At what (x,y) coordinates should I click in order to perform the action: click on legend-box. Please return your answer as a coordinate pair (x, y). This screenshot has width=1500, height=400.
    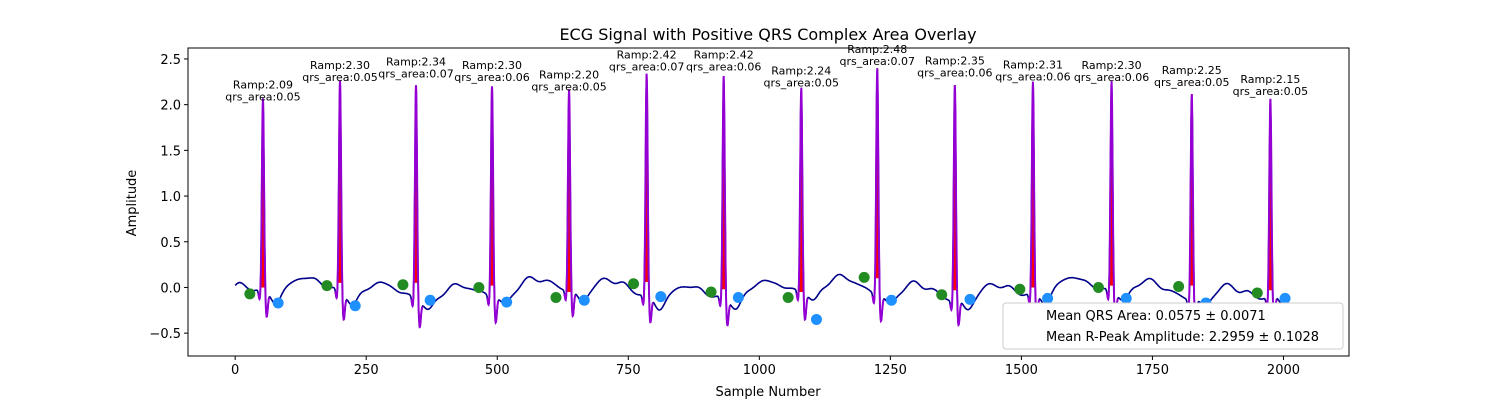
    Looking at the image, I should click on (1173, 326).